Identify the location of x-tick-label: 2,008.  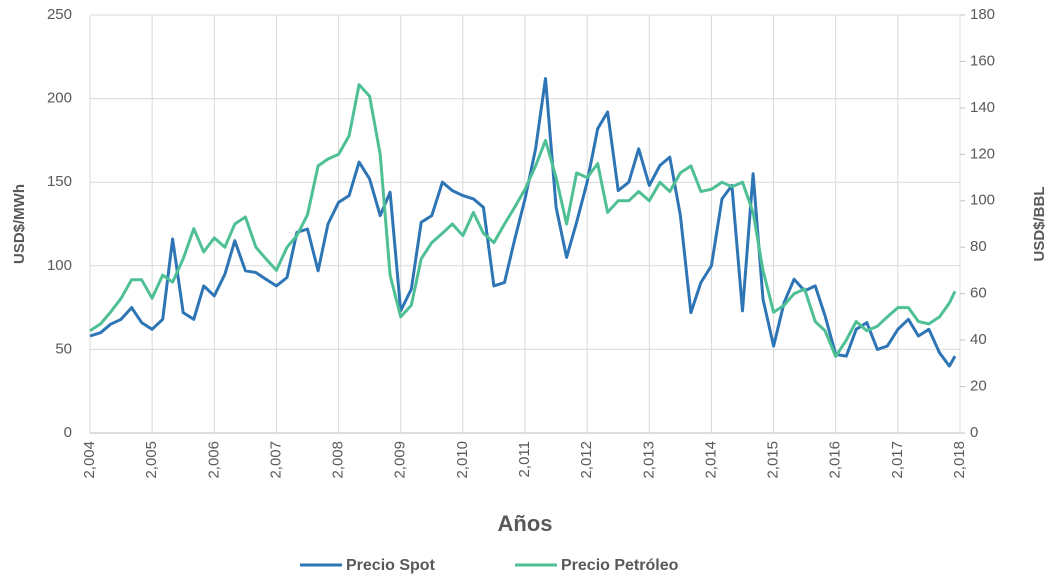
(338, 460).